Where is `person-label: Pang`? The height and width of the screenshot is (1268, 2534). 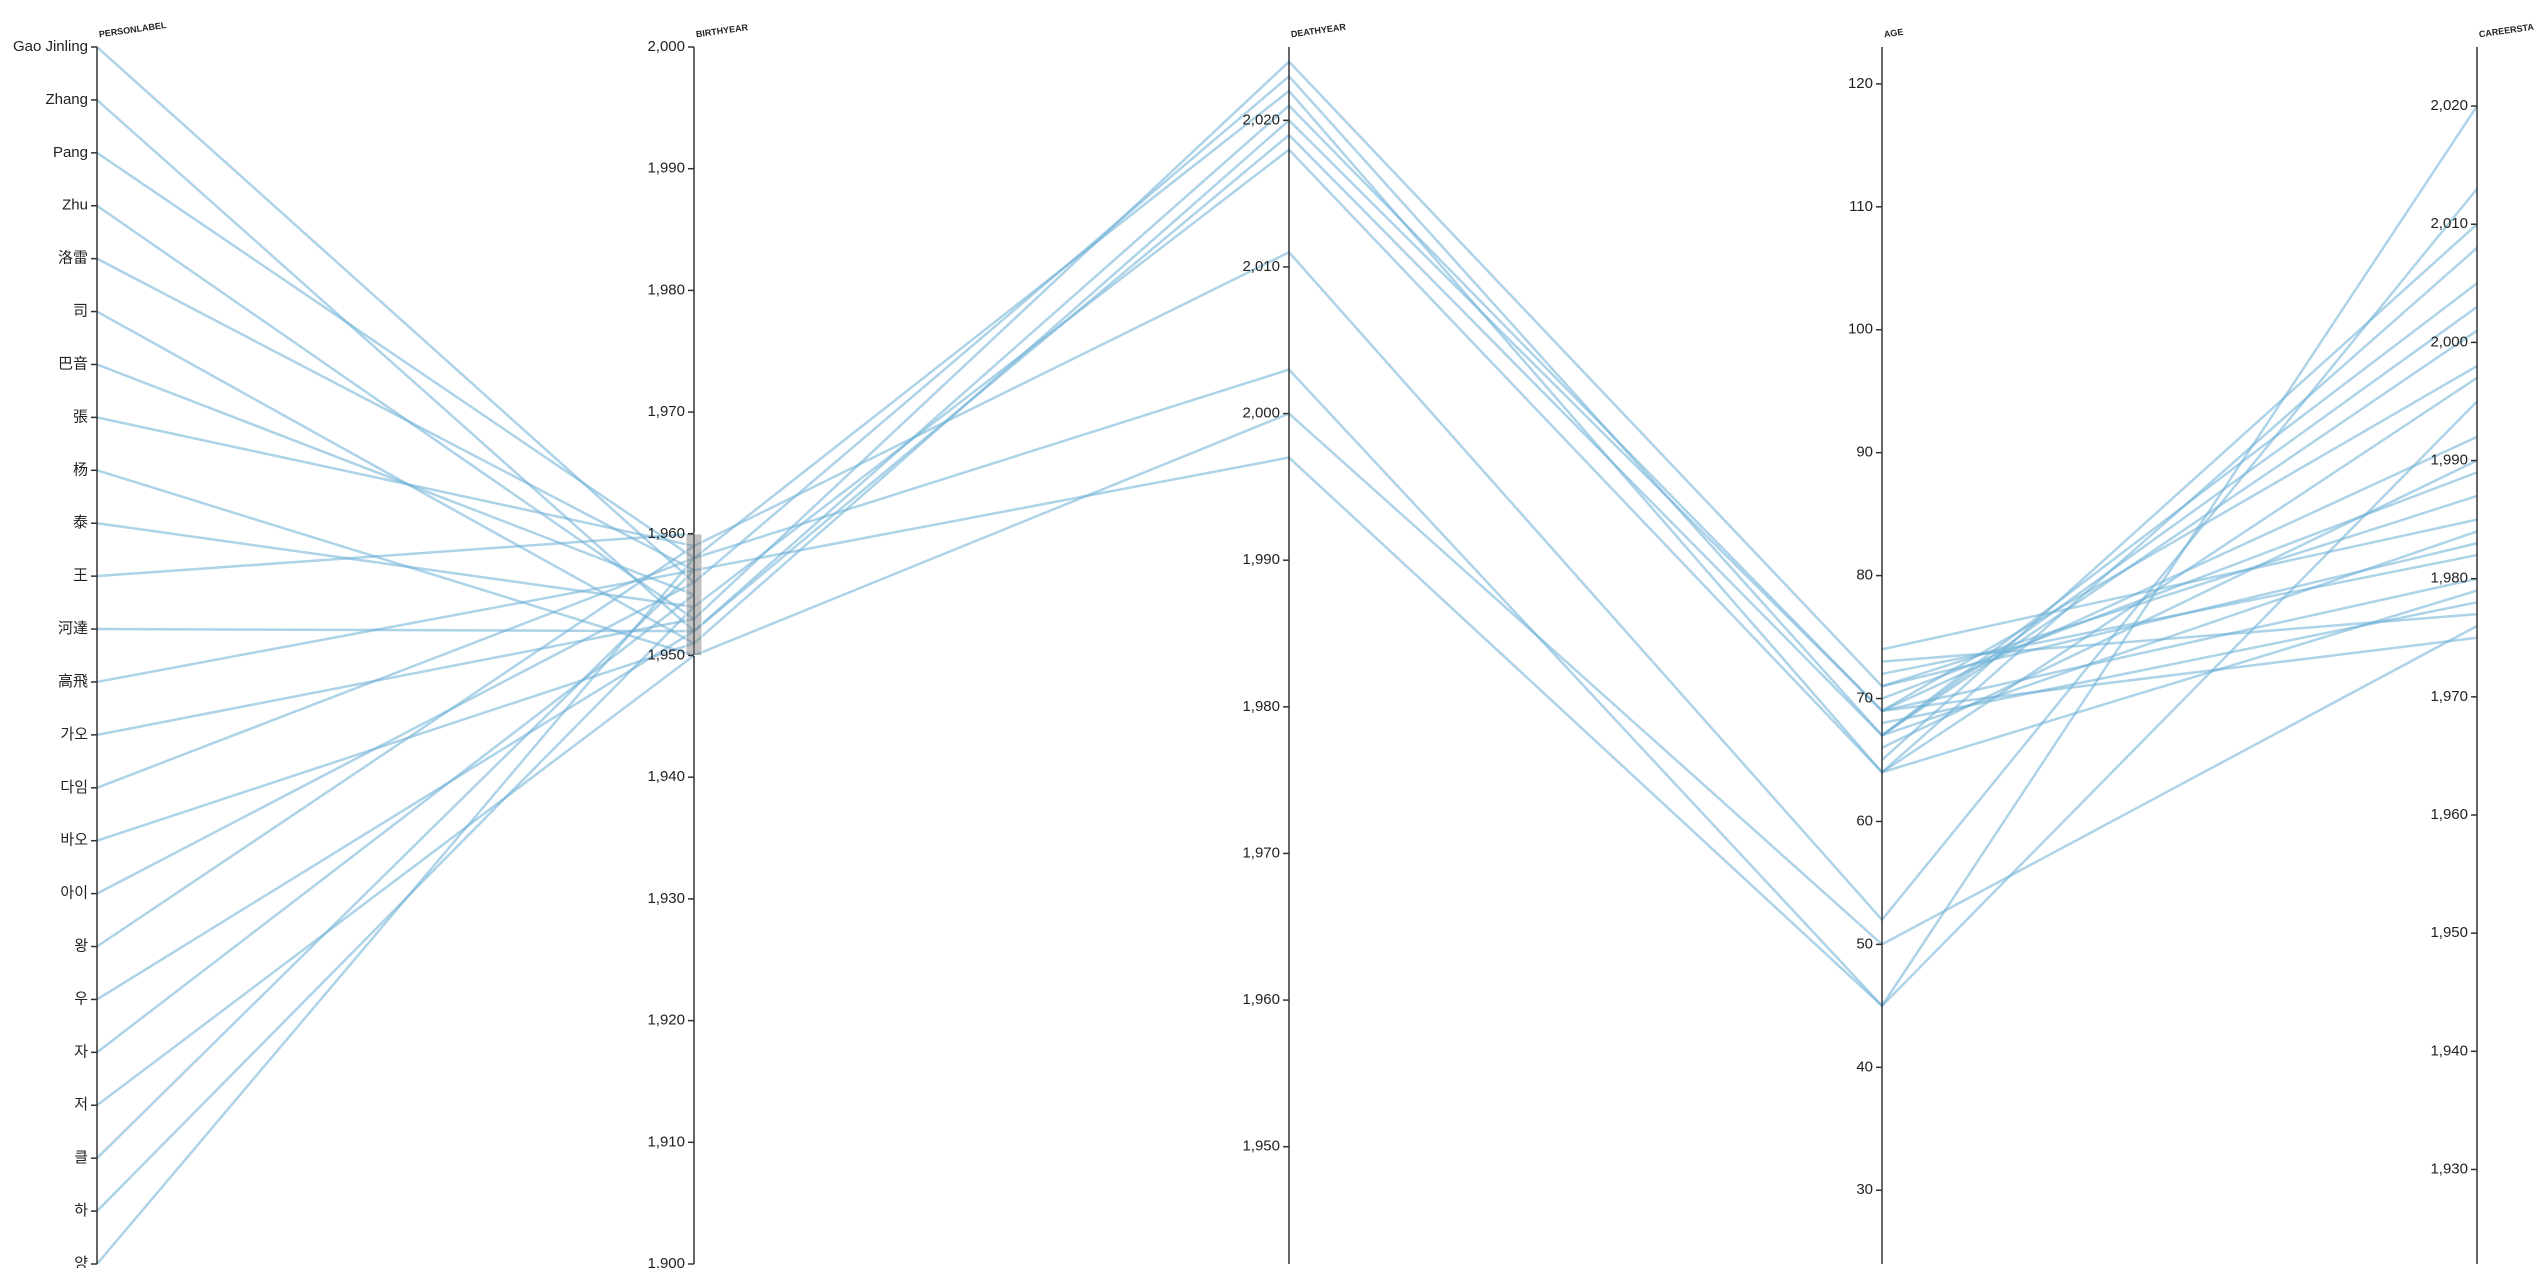
person-label: Pang is located at coordinates (70, 152).